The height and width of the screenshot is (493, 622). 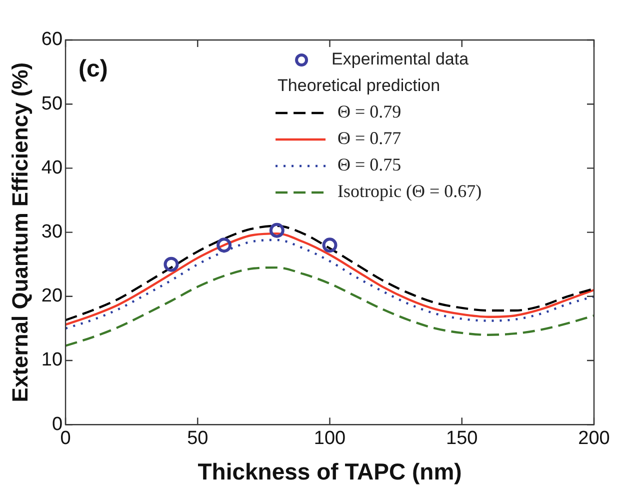 What do you see at coordinates (52, 103) in the screenshot?
I see `y-tick-label: 50` at bounding box center [52, 103].